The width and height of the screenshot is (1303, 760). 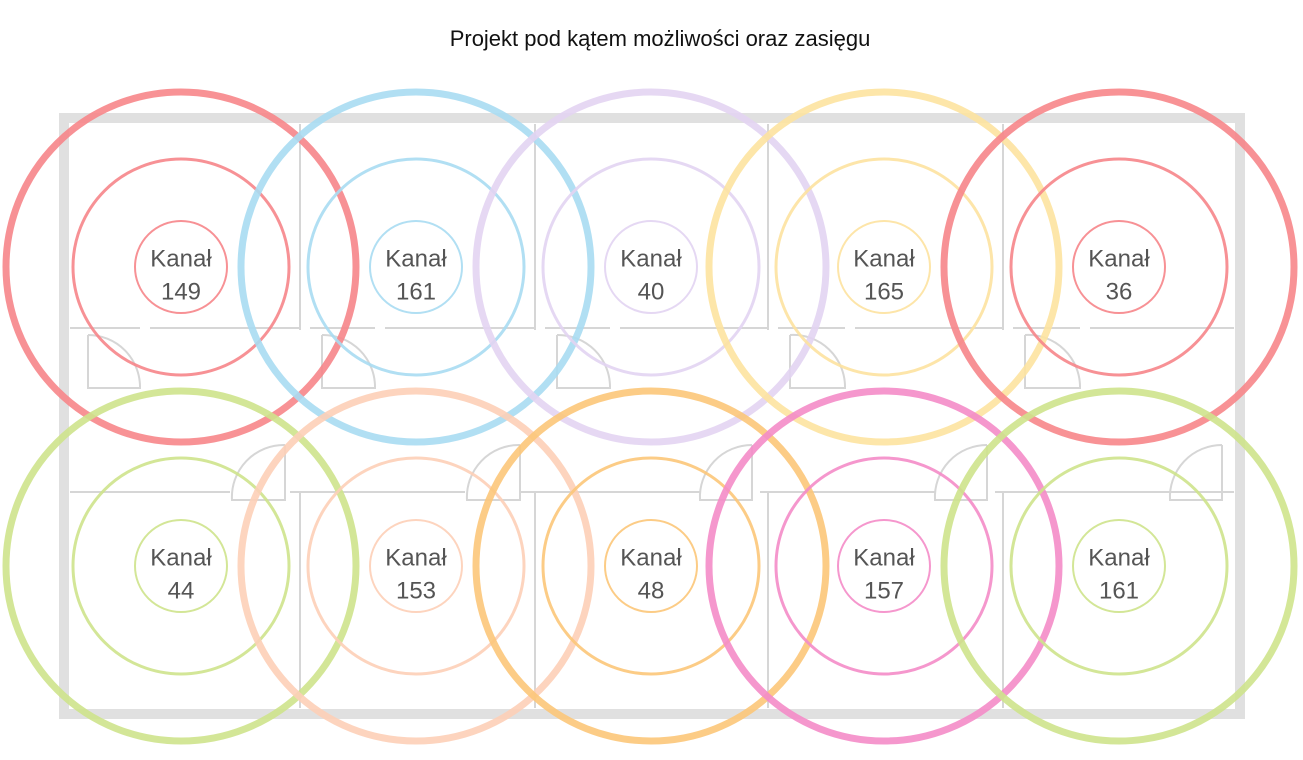 I want to click on channel: 157, so click(x=884, y=590).